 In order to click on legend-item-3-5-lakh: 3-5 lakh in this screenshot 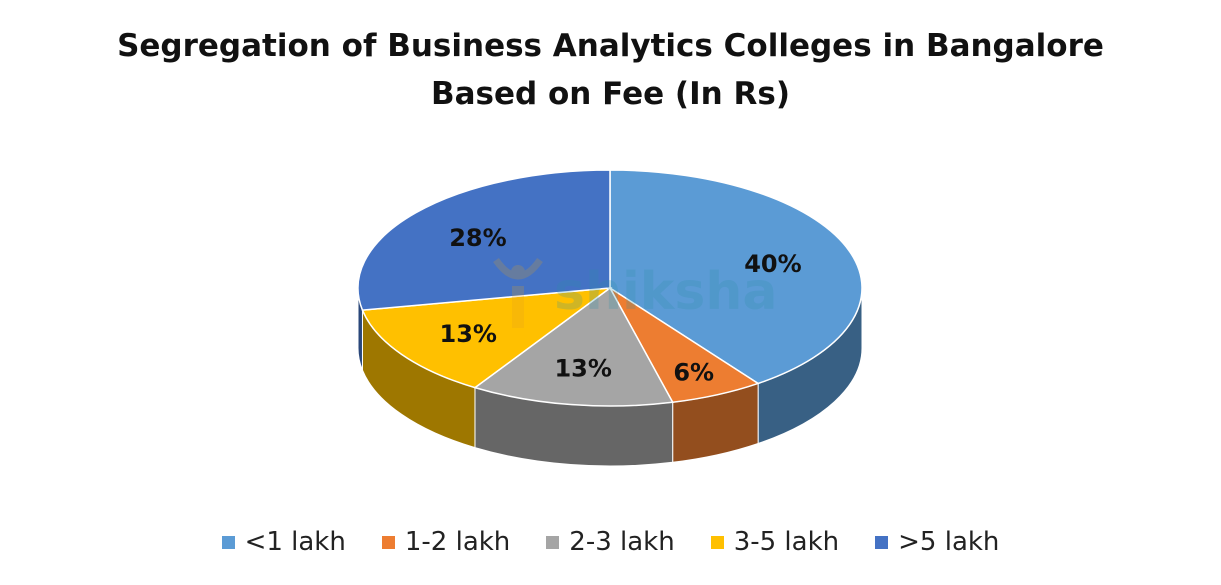, I will do `click(775, 542)`.